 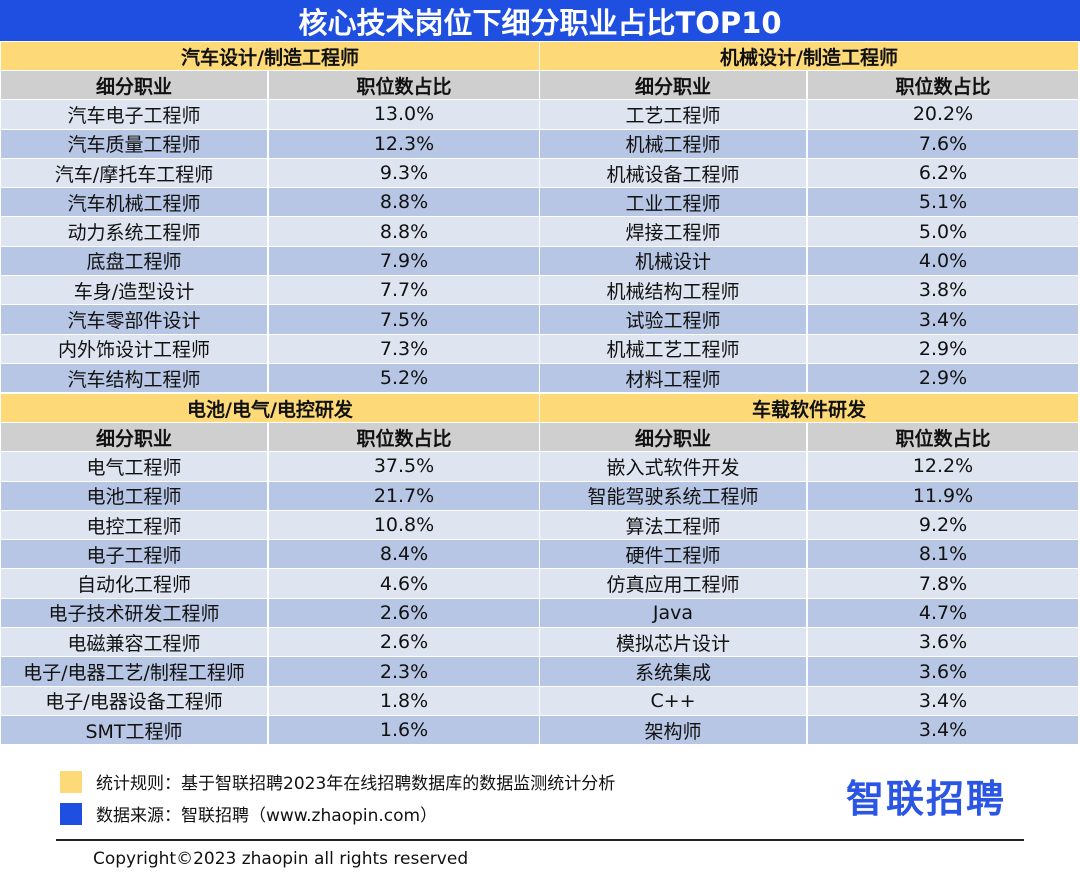 I want to click on legend-rule-text: 统计规则：基于智联招聘2023年在线招聘数据库的数据监测统计分析, so click(x=356, y=784).